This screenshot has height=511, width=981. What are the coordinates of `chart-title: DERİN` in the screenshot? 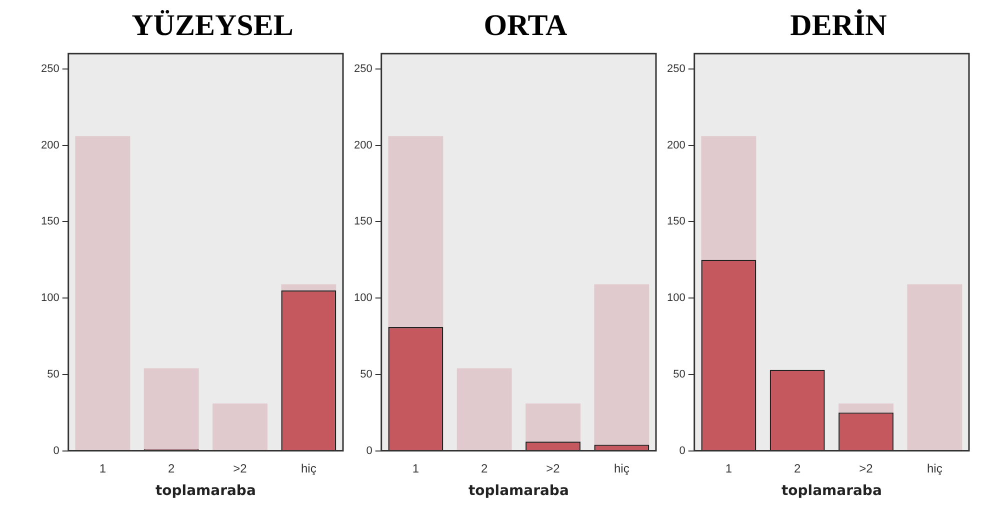 It's located at (838, 26).